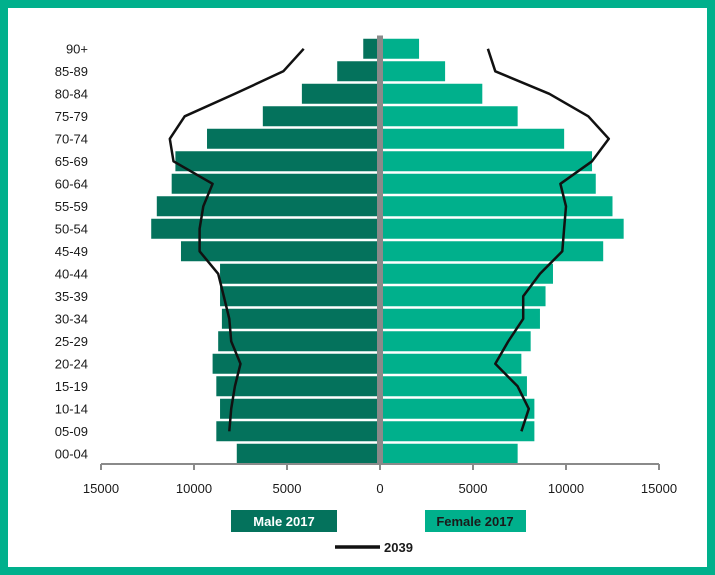 The height and width of the screenshot is (575, 715). I want to click on x-tick-label: 0, so click(379, 488).